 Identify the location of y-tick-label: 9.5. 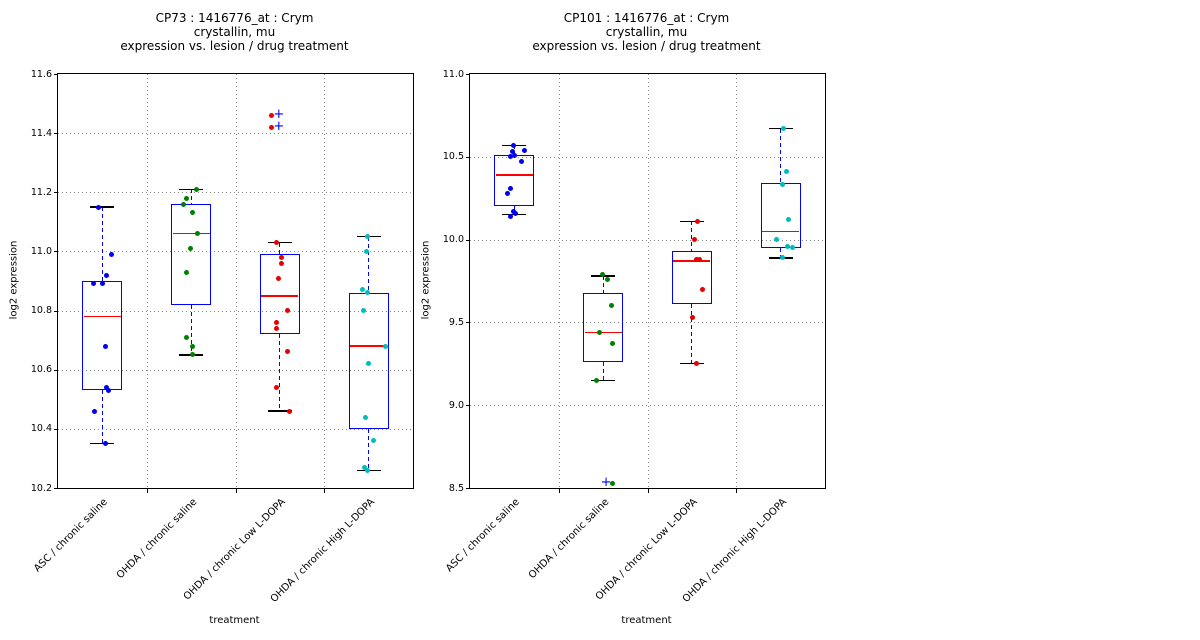
(456, 322).